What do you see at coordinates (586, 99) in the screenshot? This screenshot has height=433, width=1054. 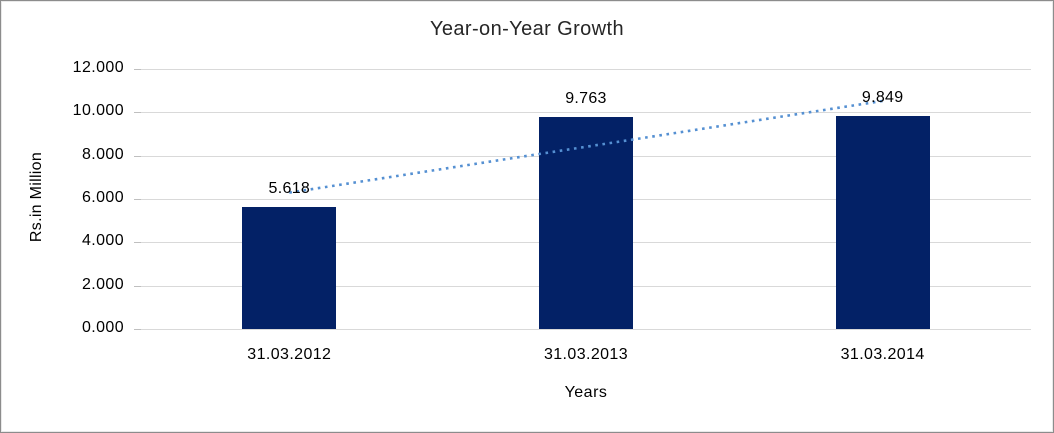 I see `bar-data-label: 9.763` at bounding box center [586, 99].